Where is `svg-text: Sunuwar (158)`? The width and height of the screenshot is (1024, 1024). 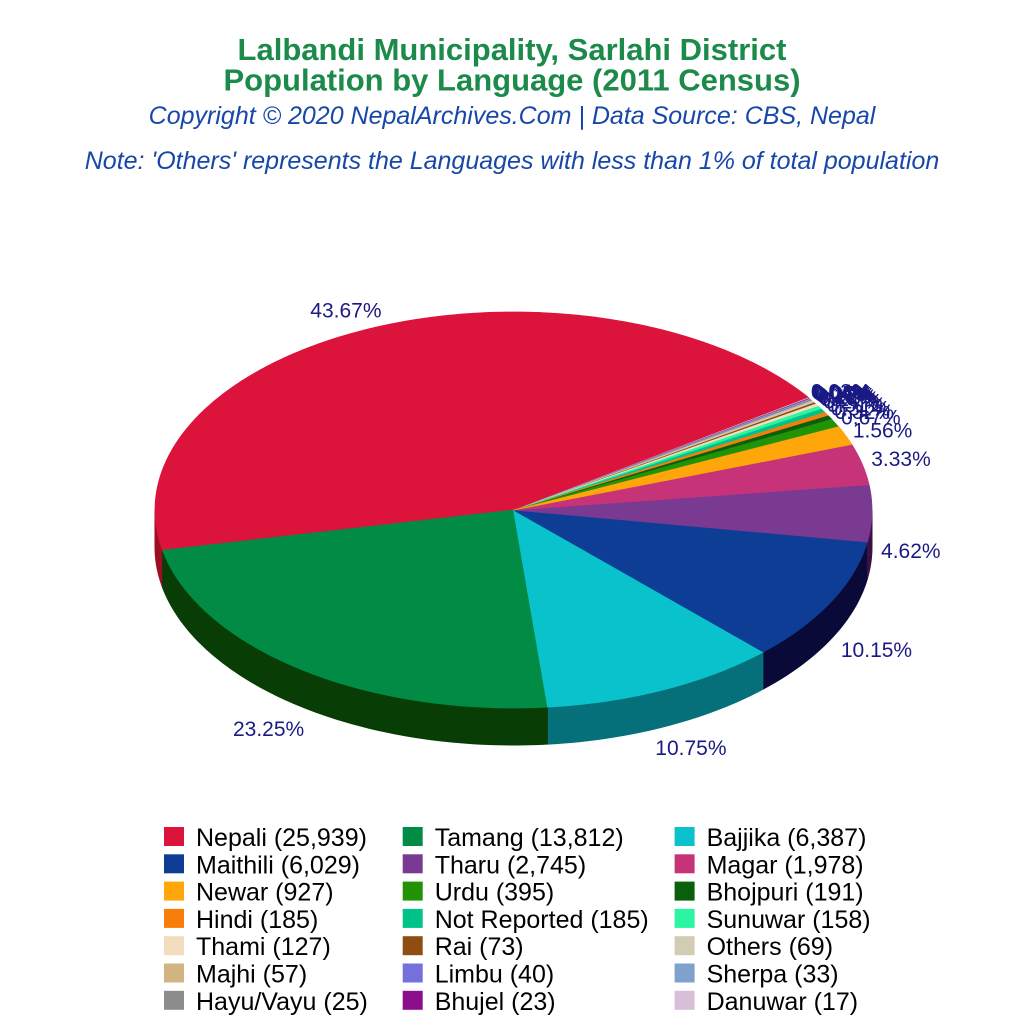 svg-text: Sunuwar (158) is located at coordinates (789, 920).